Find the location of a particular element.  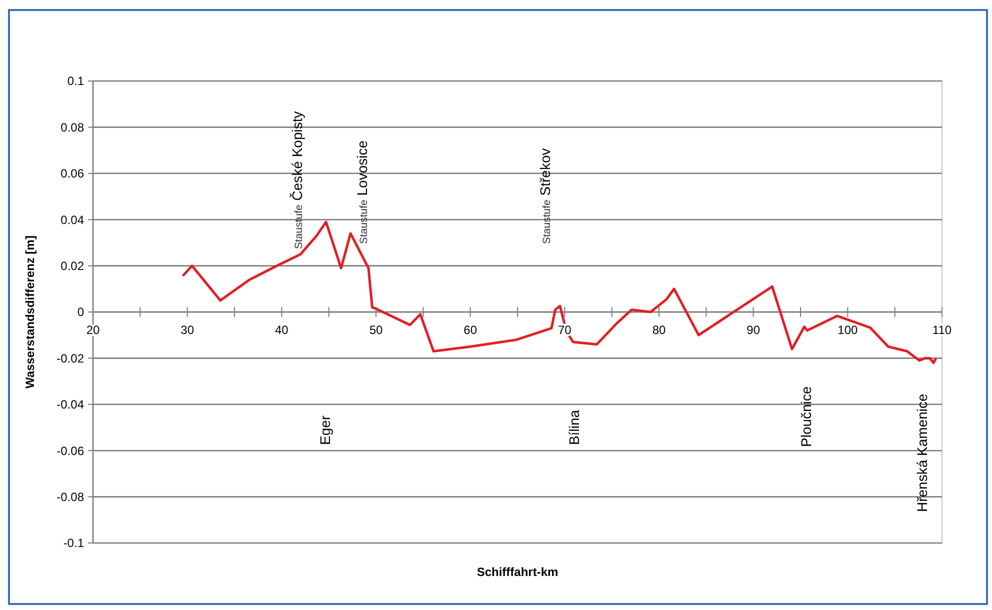

annotation: Staustufe Lovosice is located at coordinates (362, 192).